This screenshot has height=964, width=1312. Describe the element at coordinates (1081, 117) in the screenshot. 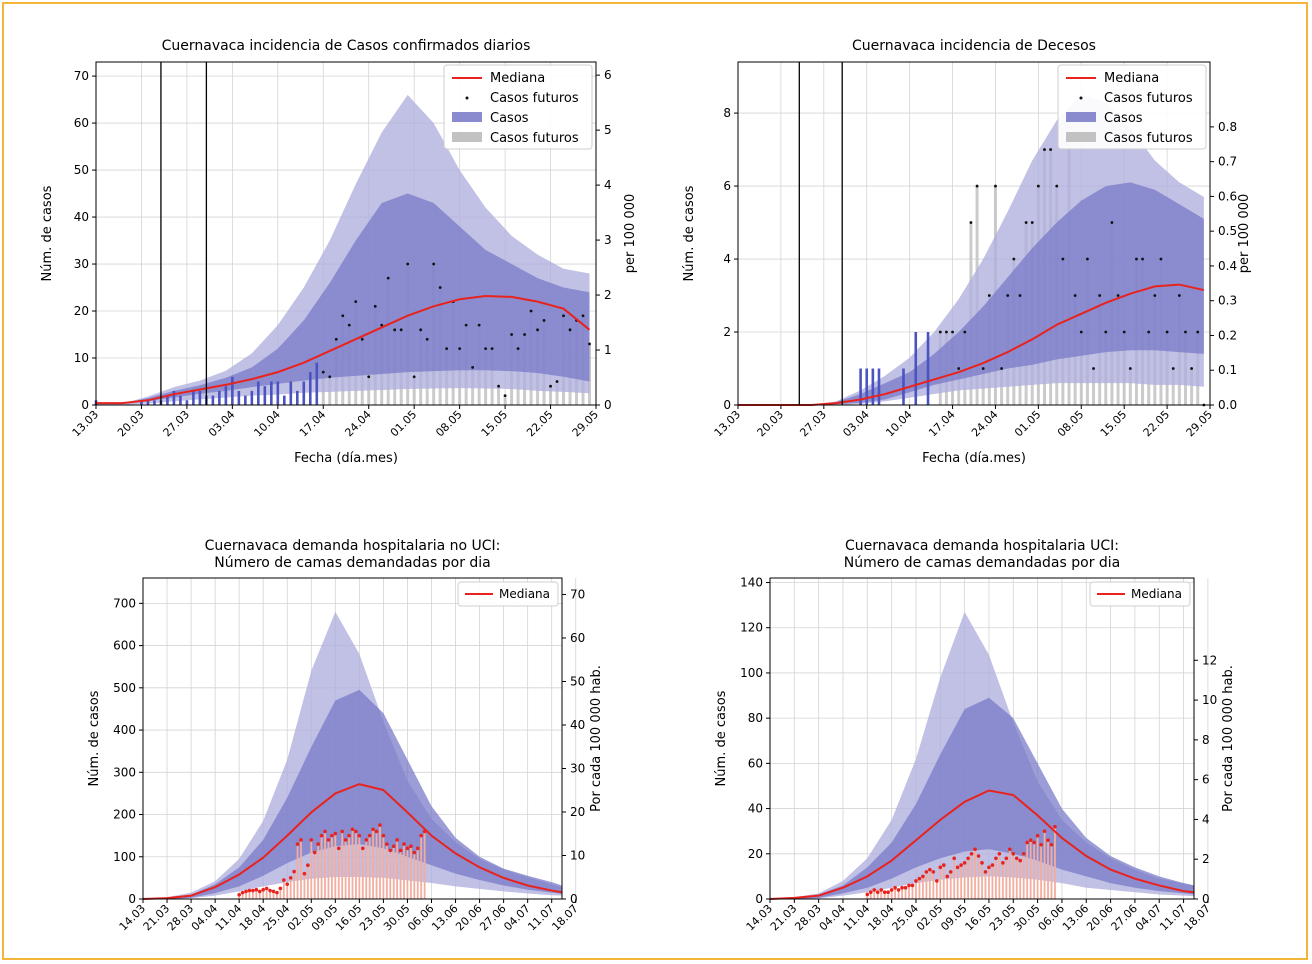

I see `legend-cases-swatch` at that location.